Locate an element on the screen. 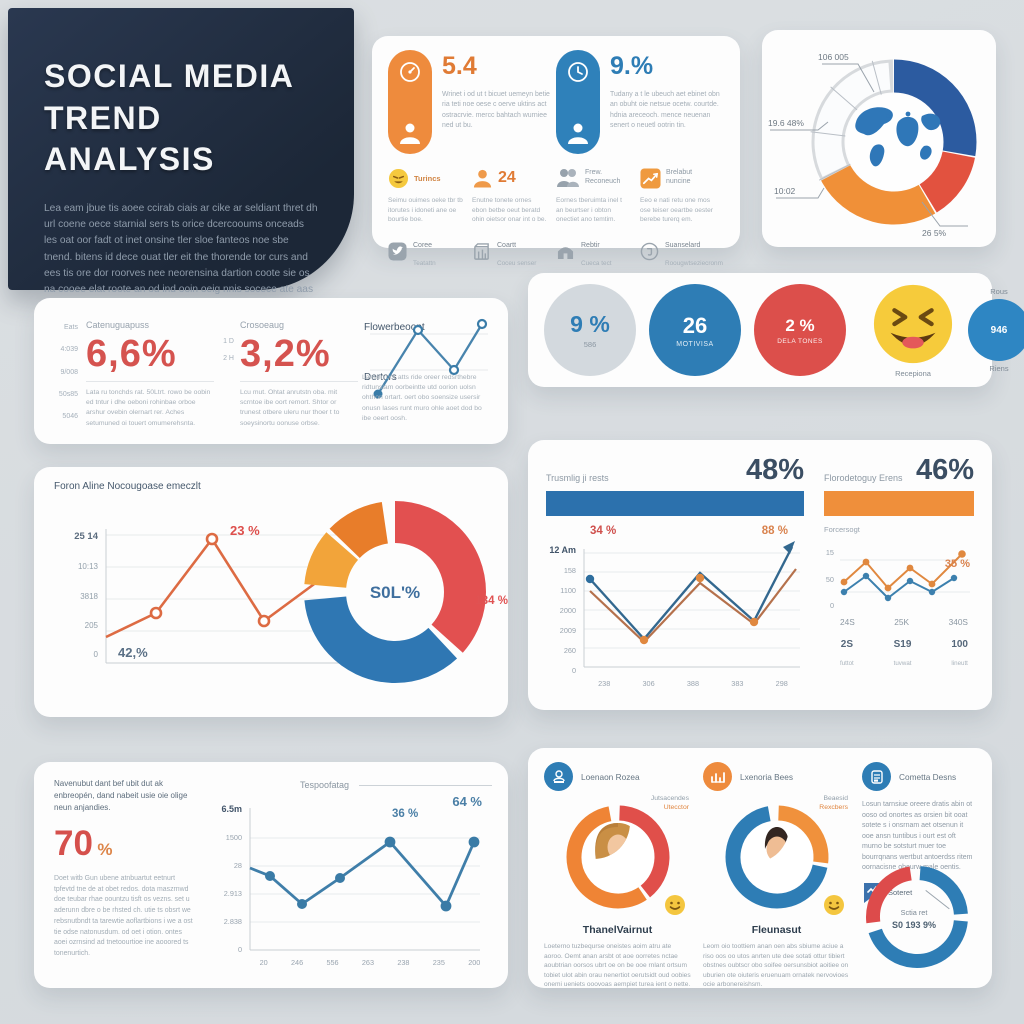  persona-2: Lxenoria Bees Beaesid Rexcbers is located at coordinates (776, 875).